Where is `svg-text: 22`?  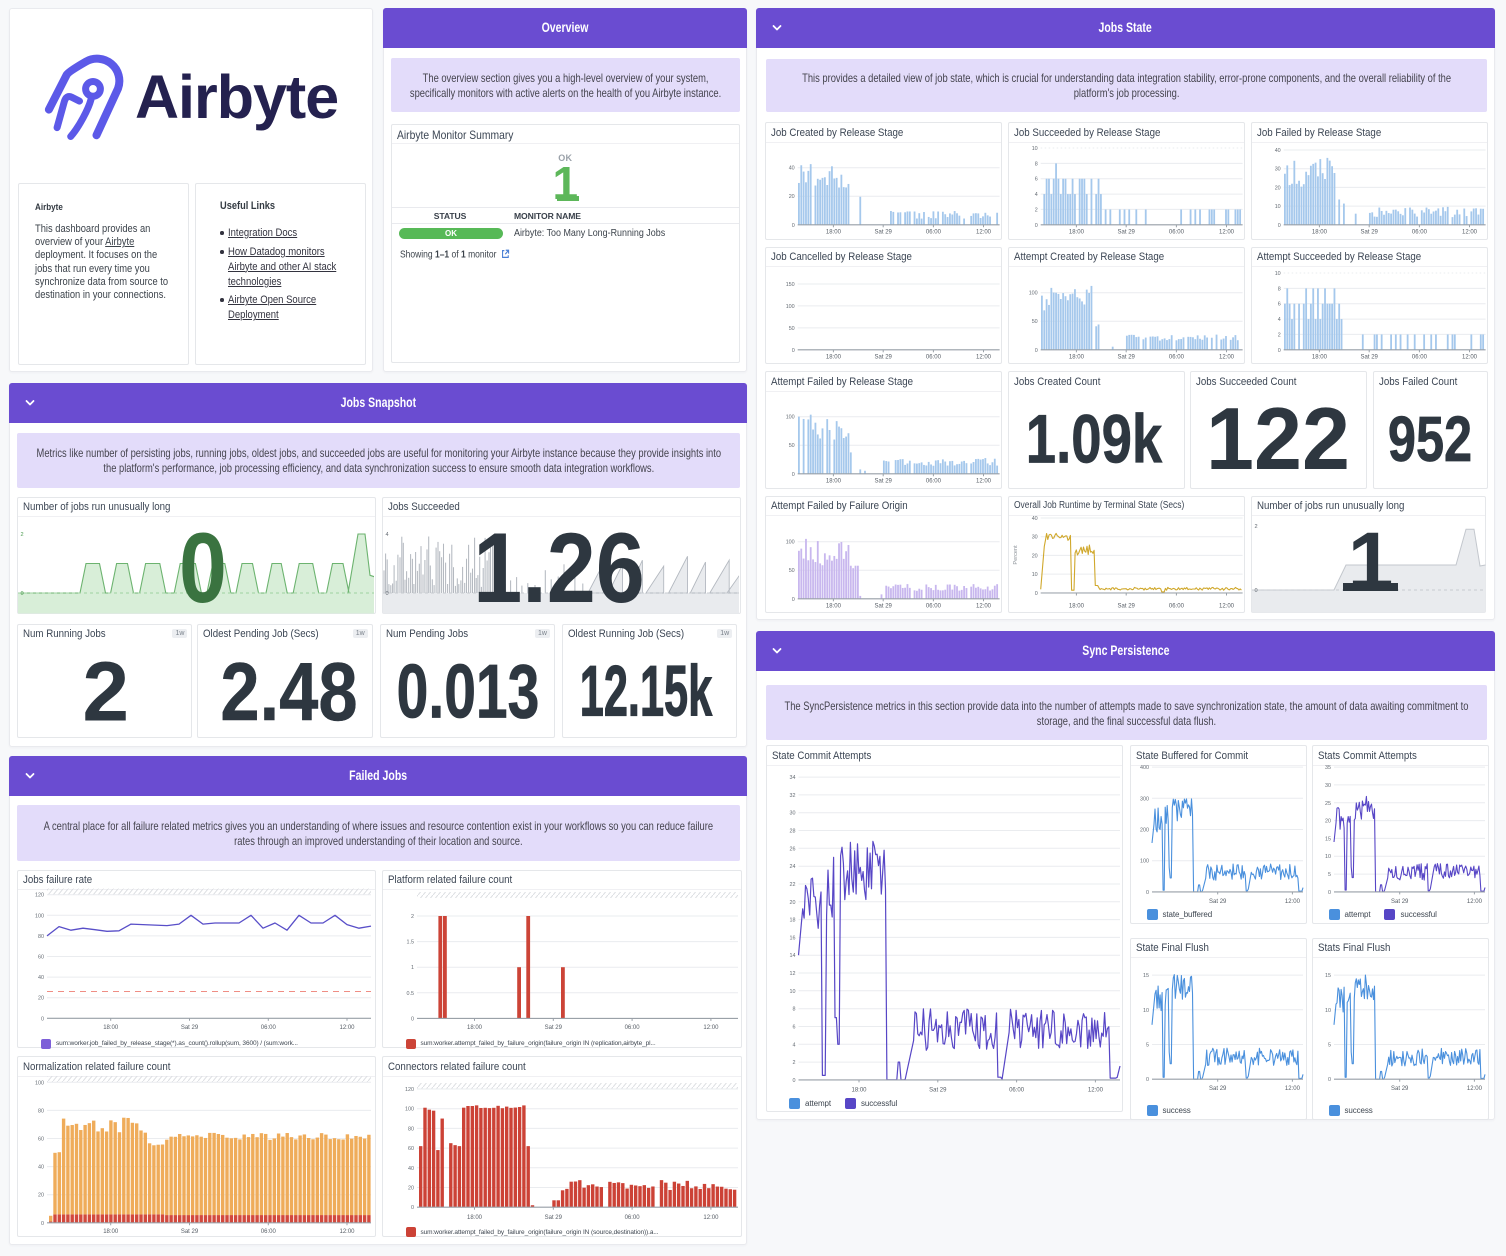
svg-text: 22 is located at coordinates (793, 885).